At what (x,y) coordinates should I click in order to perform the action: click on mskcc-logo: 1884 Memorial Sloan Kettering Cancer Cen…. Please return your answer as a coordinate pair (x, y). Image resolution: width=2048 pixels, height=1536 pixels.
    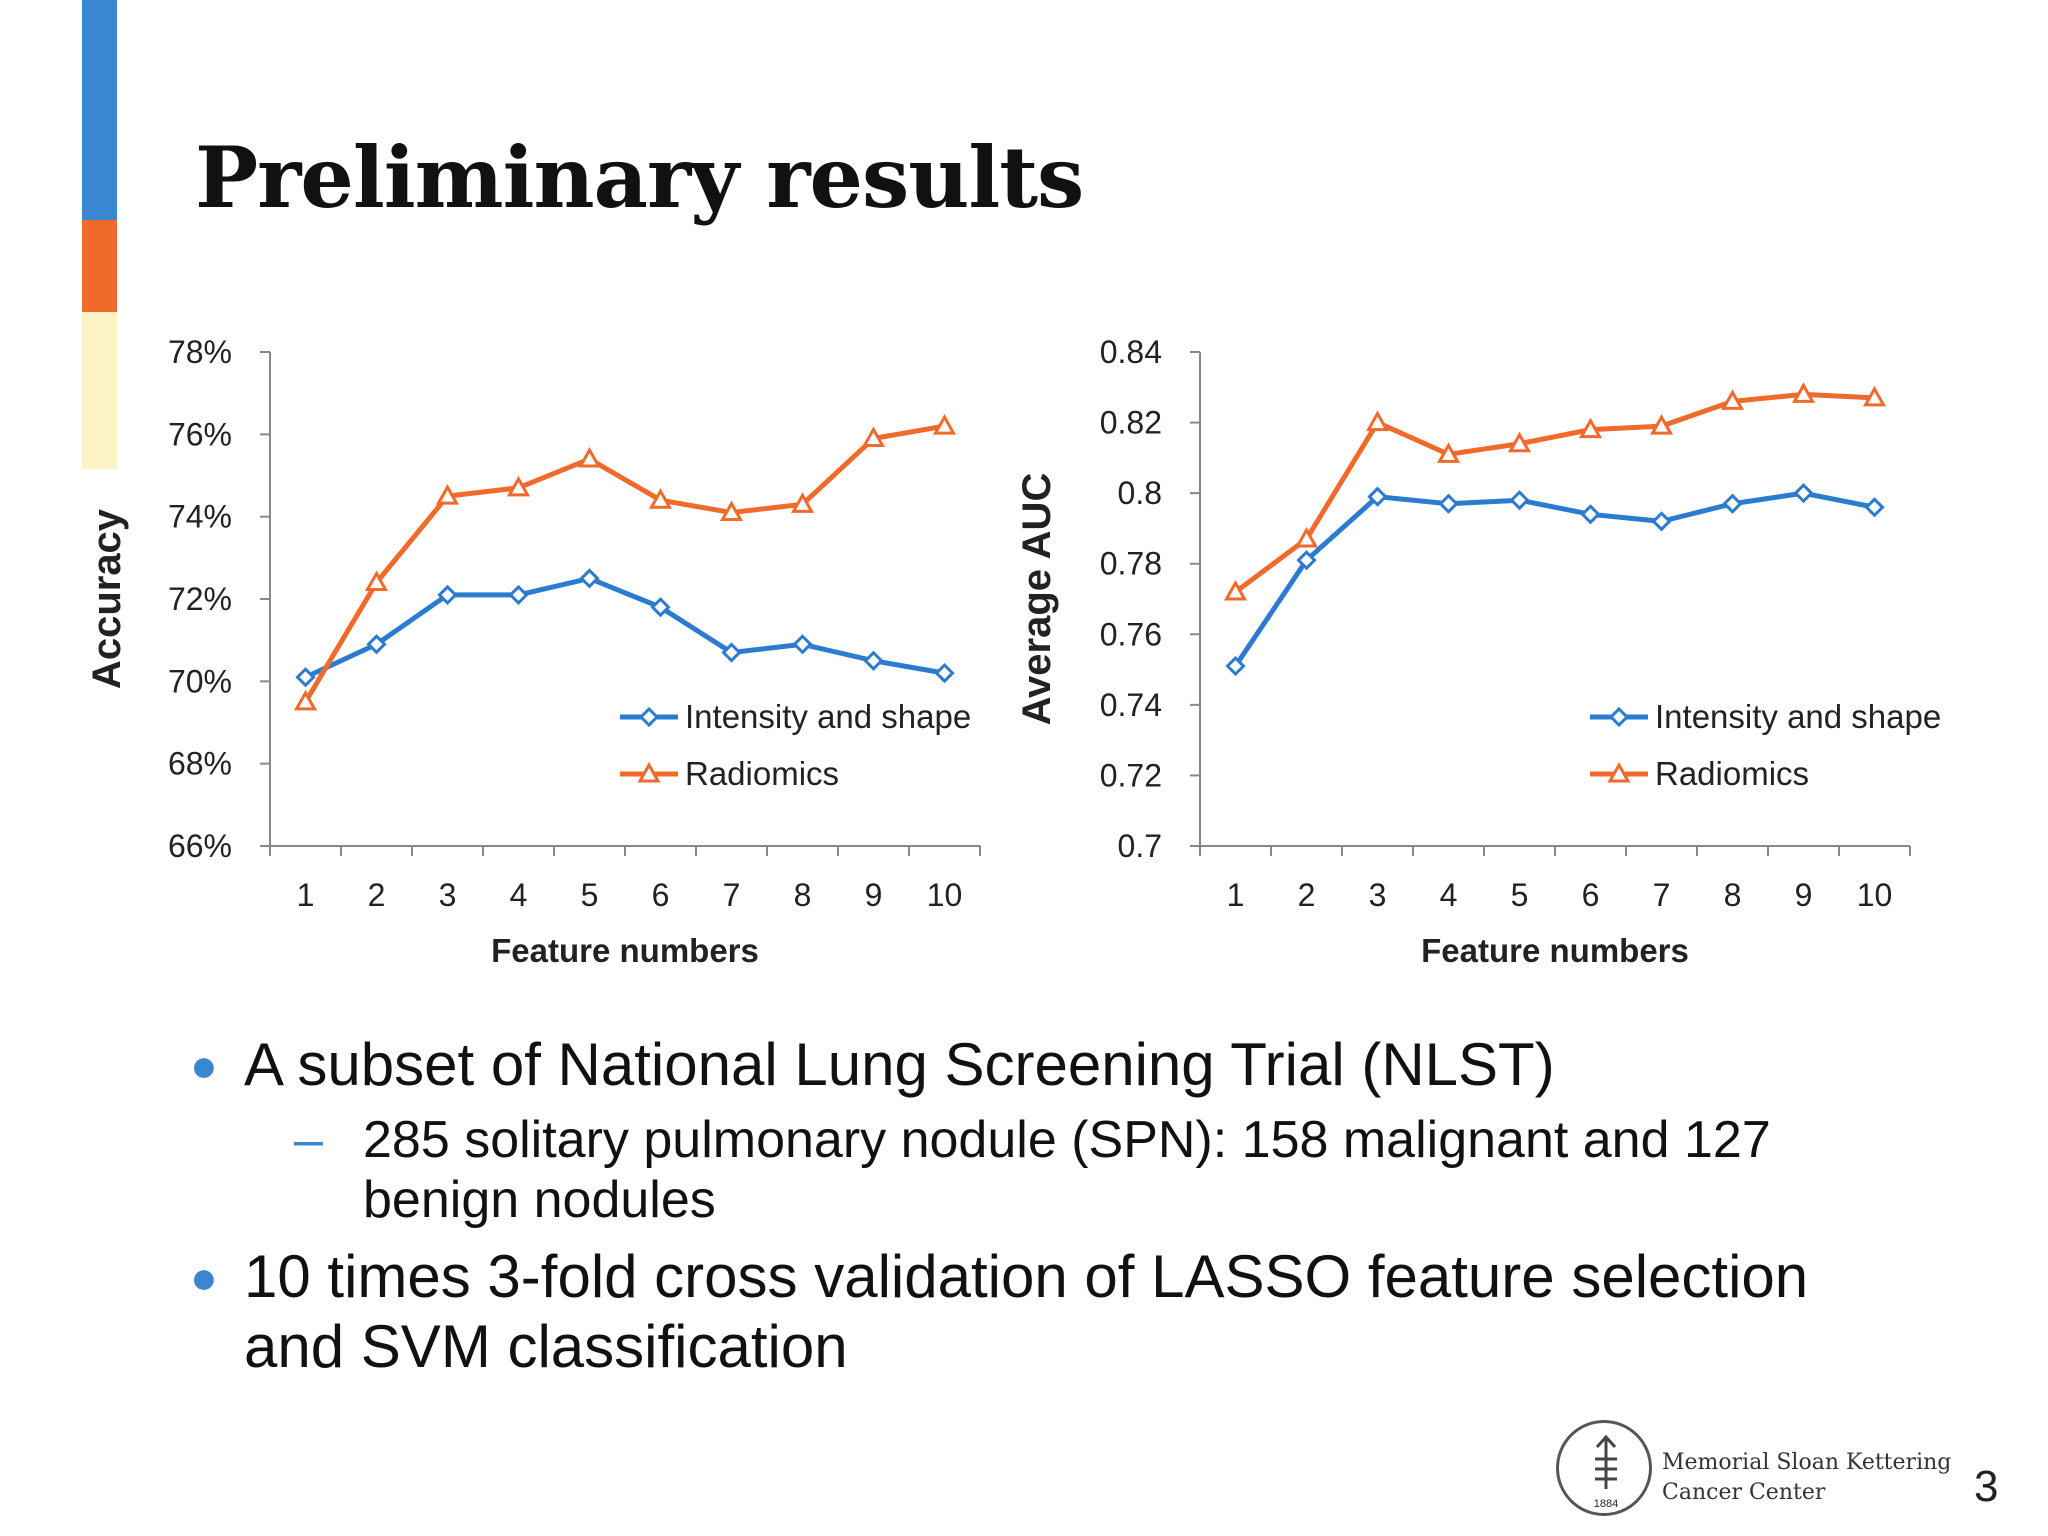
    Looking at the image, I should click on (1753, 1475).